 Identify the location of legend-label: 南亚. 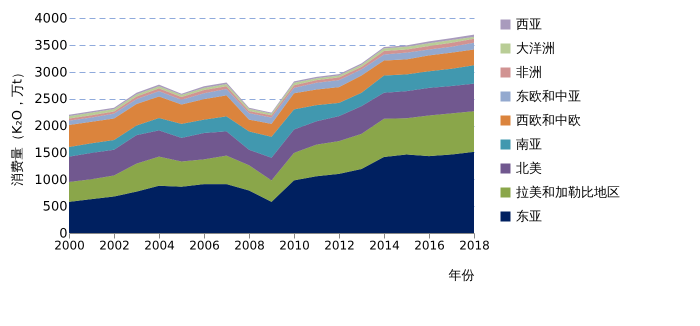
(529, 145).